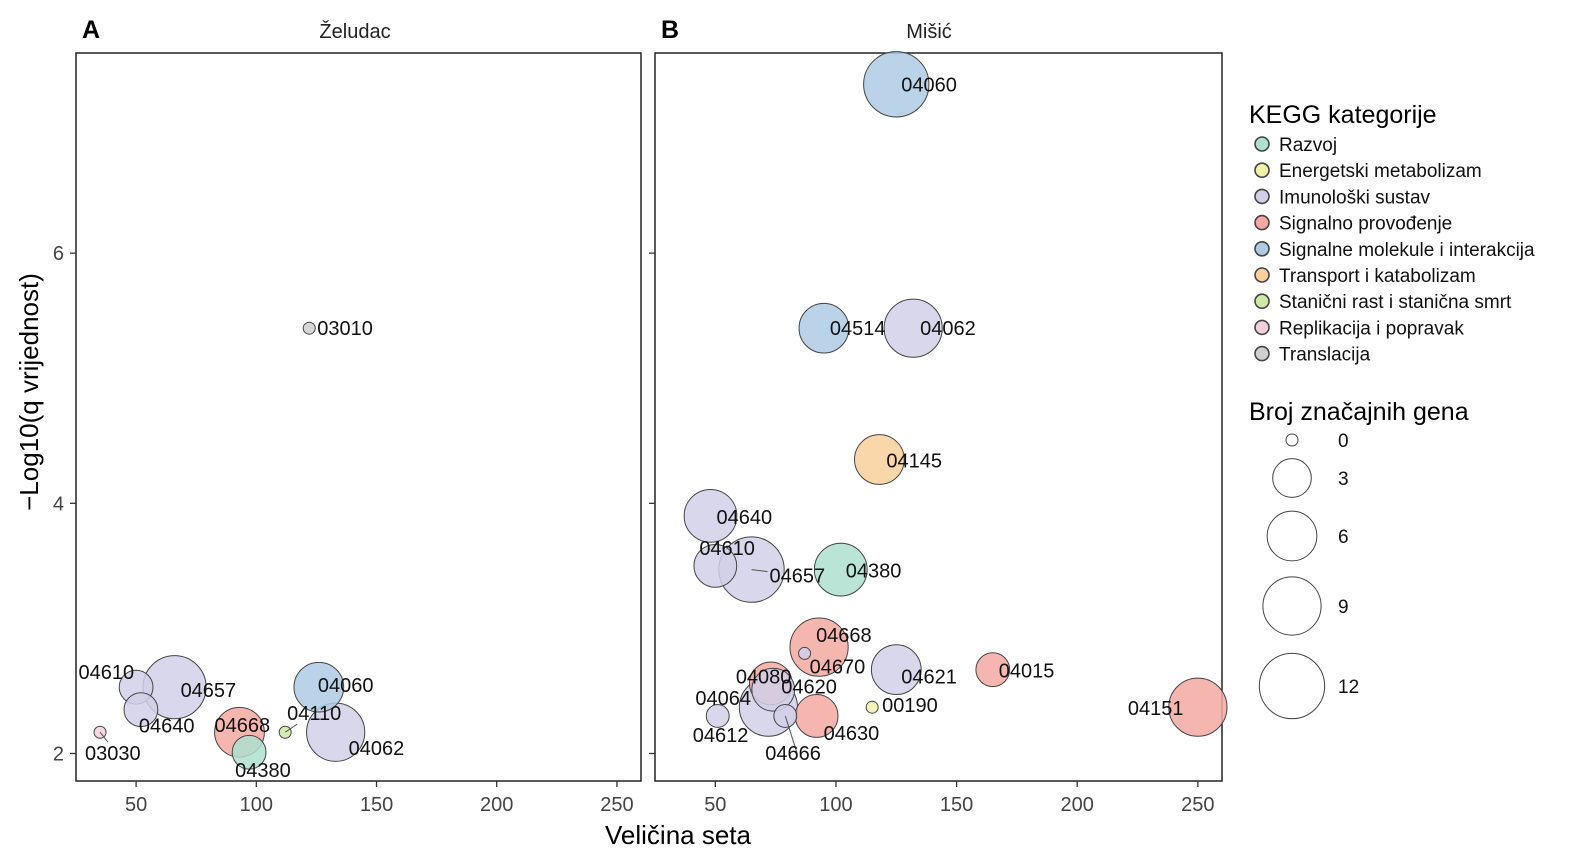  I want to click on point-label: 04612, so click(721, 736).